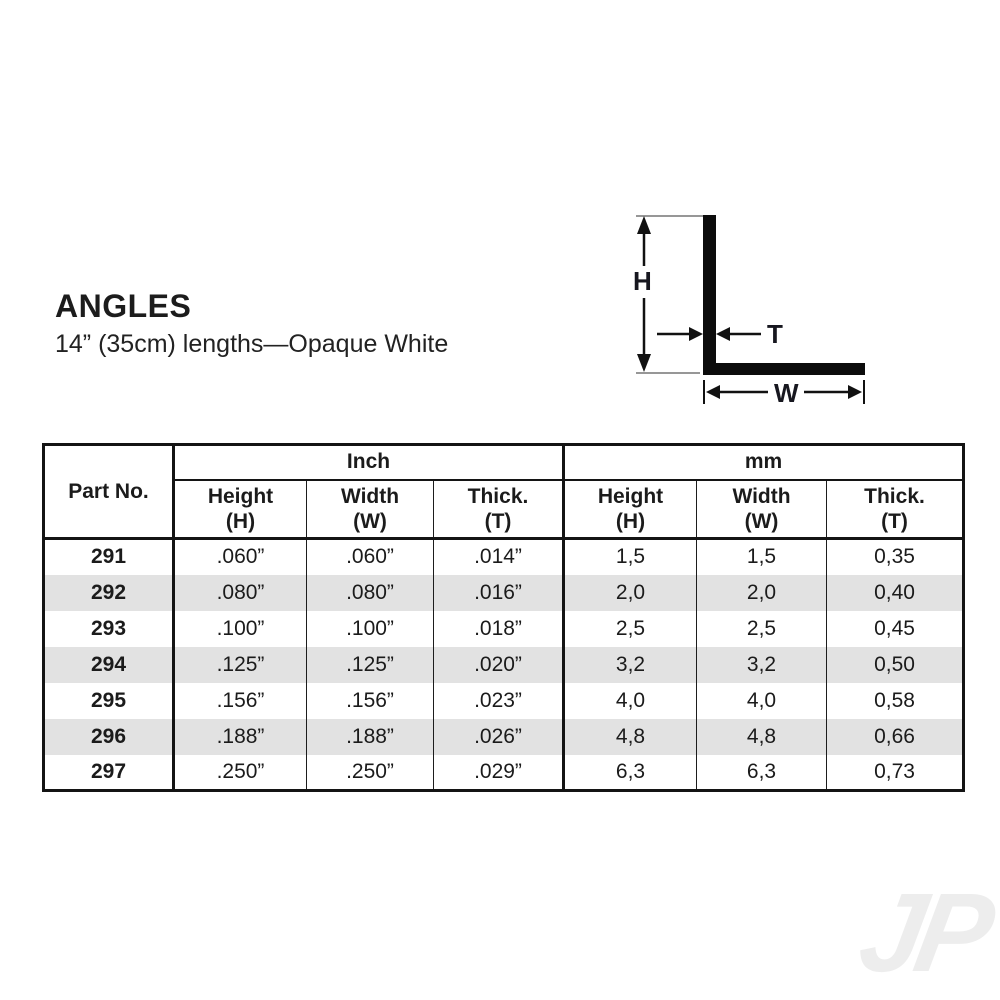 This screenshot has width=1000, height=1000. I want to click on table-row: 296 .188” .188” .026” 4,8 4,8 0,66, so click(503, 736).